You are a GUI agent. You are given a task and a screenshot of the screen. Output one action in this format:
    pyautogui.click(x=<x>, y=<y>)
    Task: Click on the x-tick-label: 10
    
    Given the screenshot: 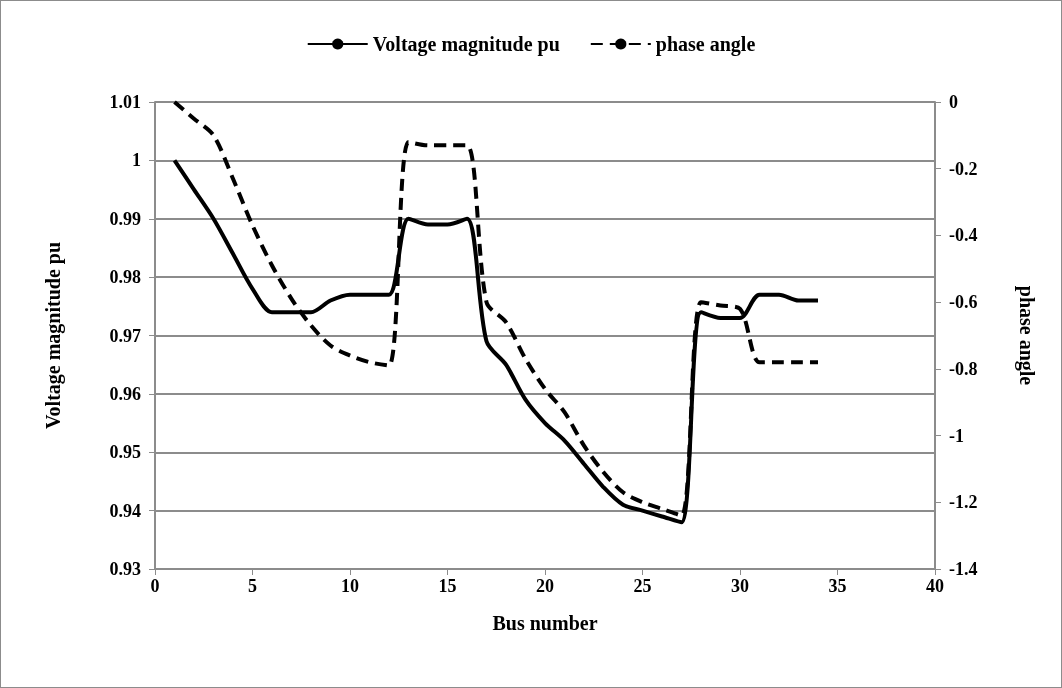 What is the action you would take?
    pyautogui.click(x=350, y=586)
    